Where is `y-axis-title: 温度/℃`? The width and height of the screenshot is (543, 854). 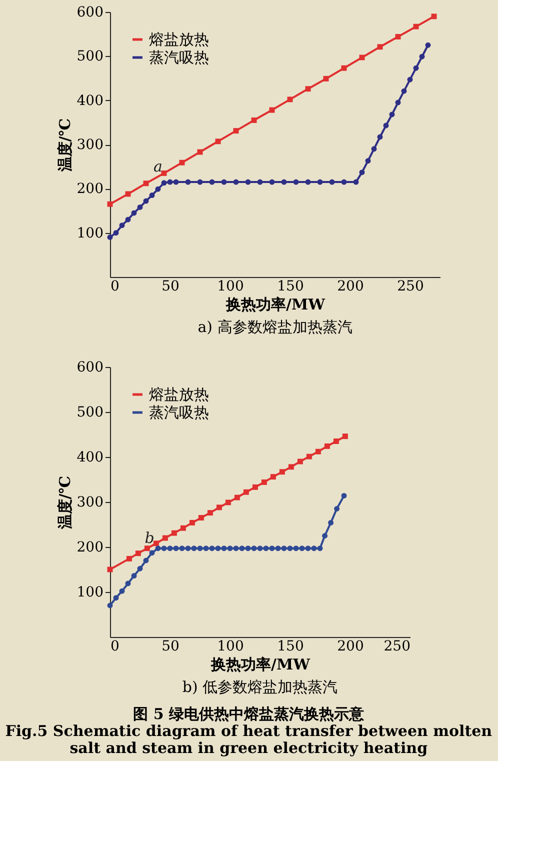 y-axis-title: 温度/℃ is located at coordinates (65, 503).